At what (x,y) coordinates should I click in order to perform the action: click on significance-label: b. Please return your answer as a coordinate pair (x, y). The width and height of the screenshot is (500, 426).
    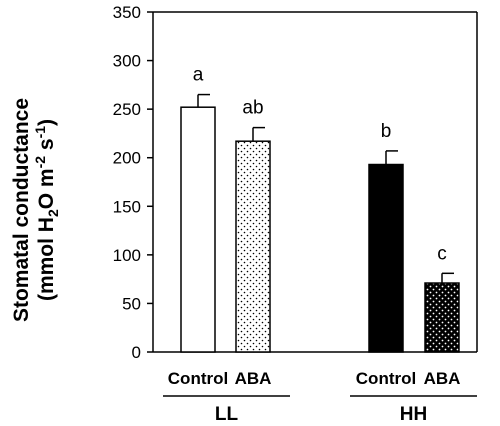
    Looking at the image, I should click on (386, 131).